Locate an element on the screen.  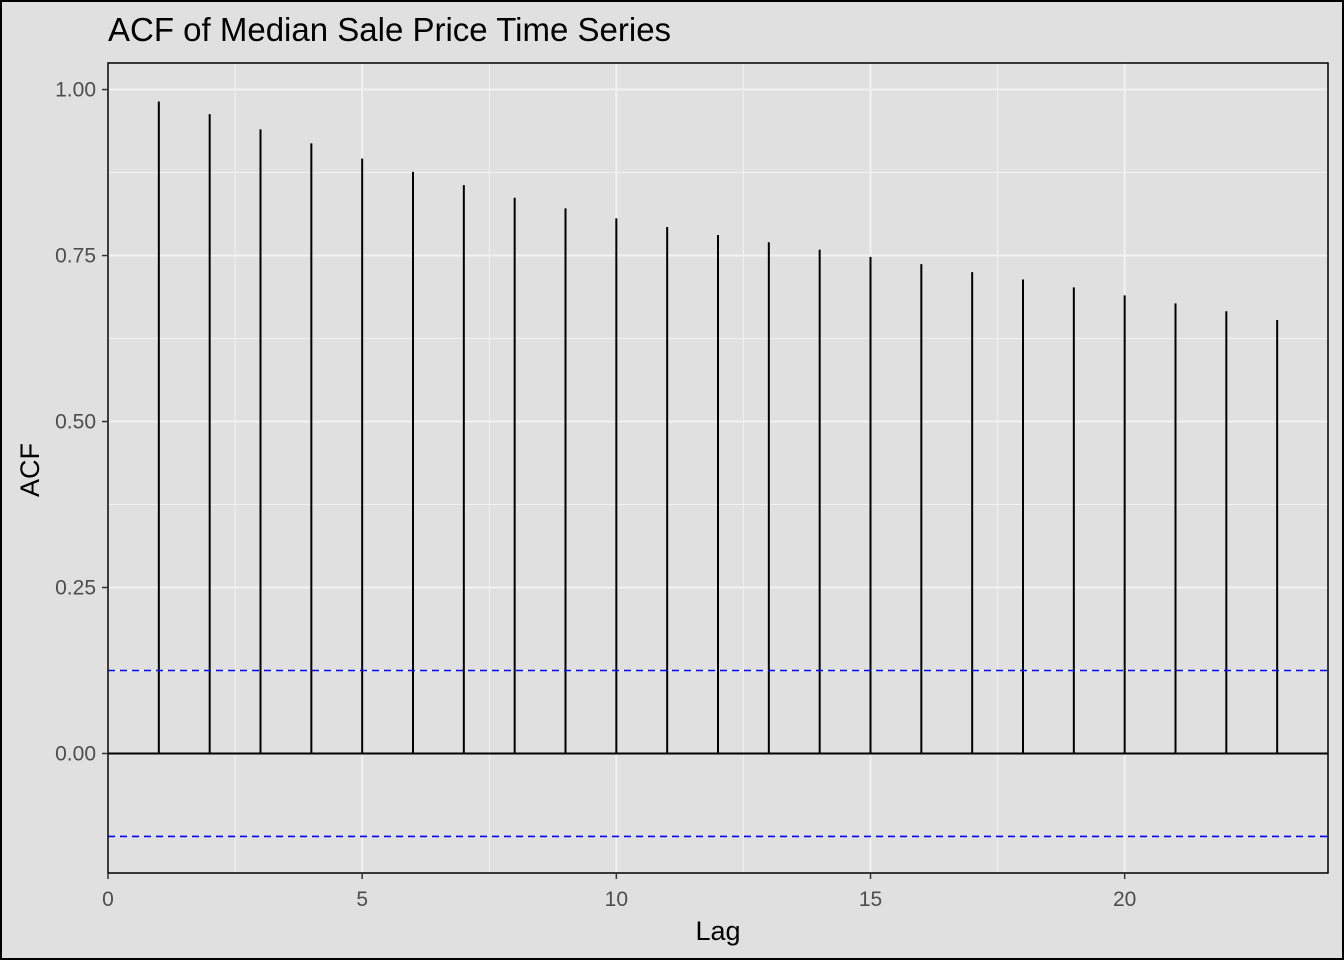
y-axis-ticks: 0.00 0.25 0.50 0.75 1.00 is located at coordinates (81, 422).